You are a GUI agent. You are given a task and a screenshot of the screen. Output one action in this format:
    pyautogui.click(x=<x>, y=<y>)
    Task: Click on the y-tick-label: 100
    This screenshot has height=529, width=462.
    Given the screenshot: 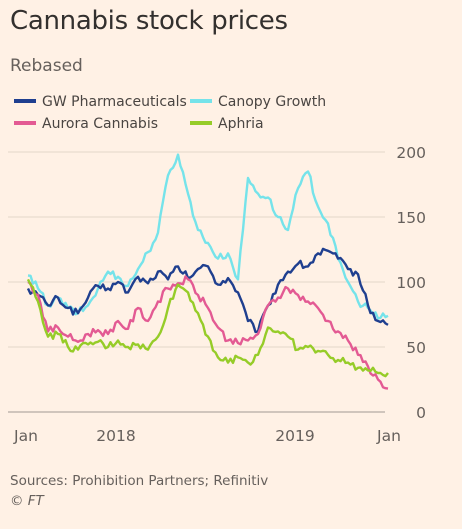 What is the action you would take?
    pyautogui.click(x=411, y=283)
    